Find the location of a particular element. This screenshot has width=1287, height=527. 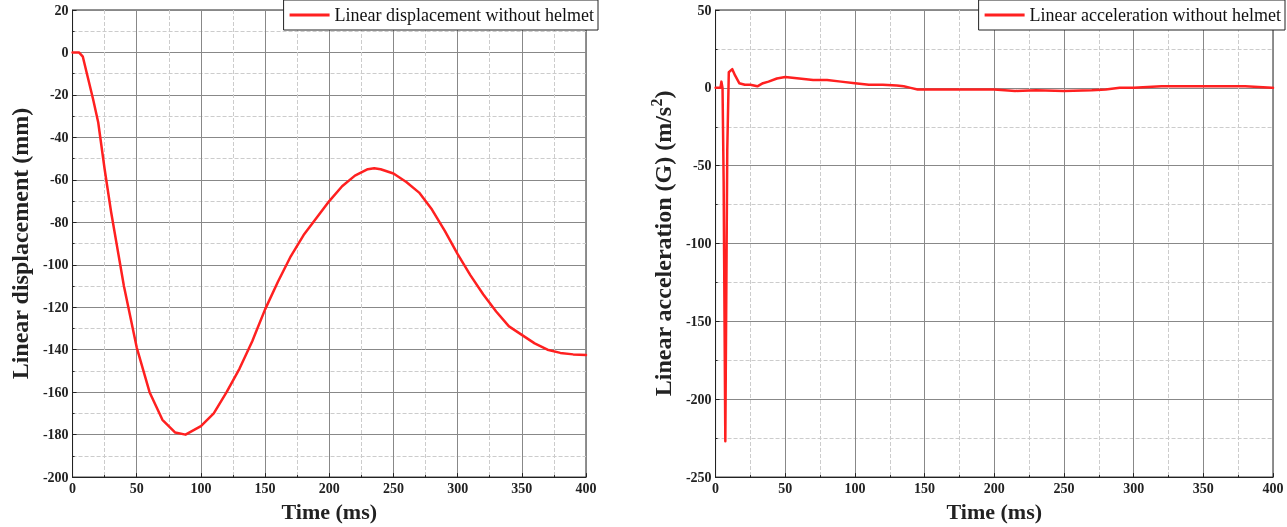

y-tick-label: -20 is located at coordinates (59, 95).